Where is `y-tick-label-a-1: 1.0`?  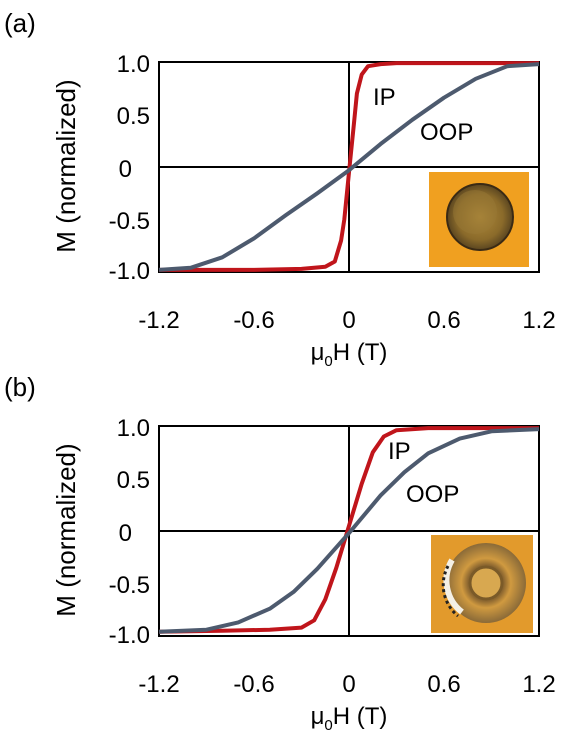
y-tick-label-a-1: 1.0 is located at coordinates (133, 64).